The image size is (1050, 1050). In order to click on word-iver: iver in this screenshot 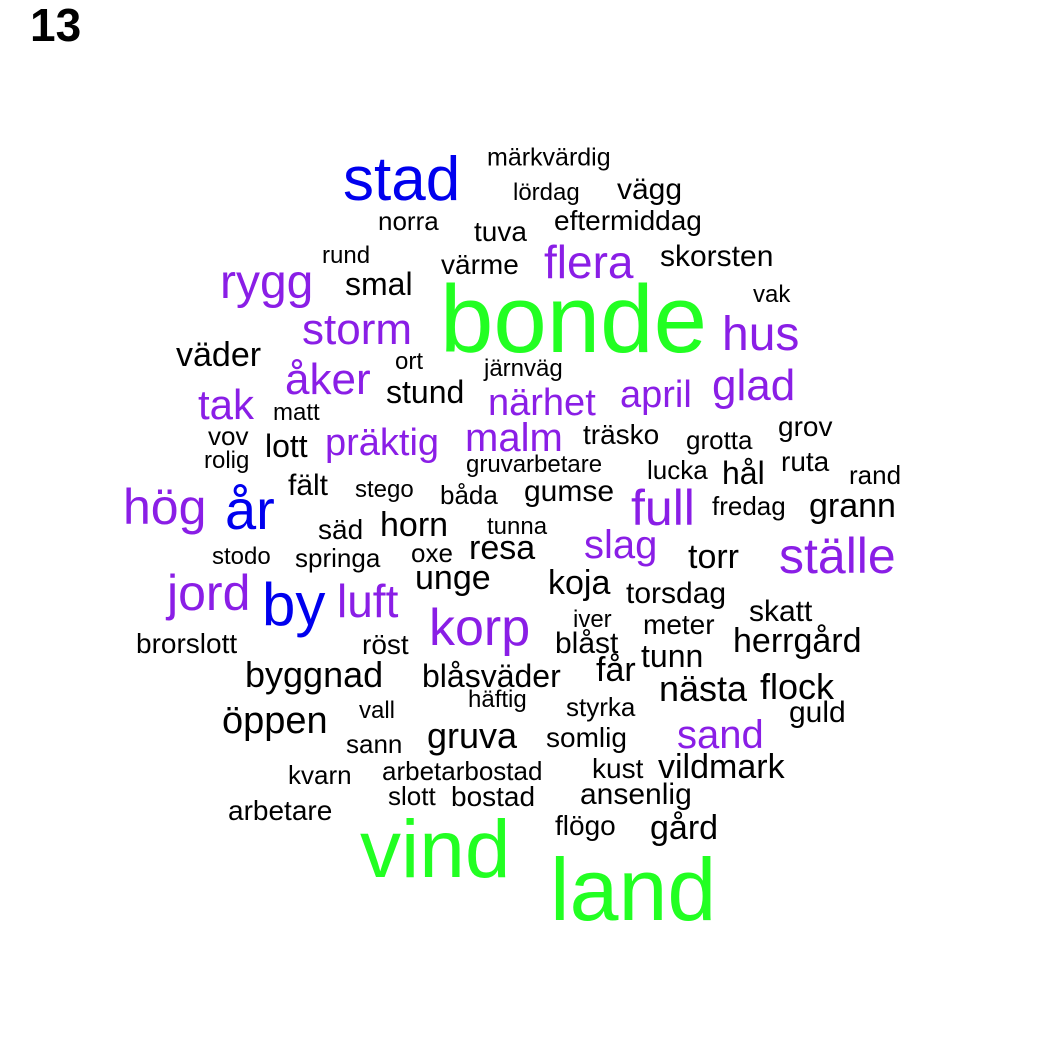, I will do `click(592, 619)`.